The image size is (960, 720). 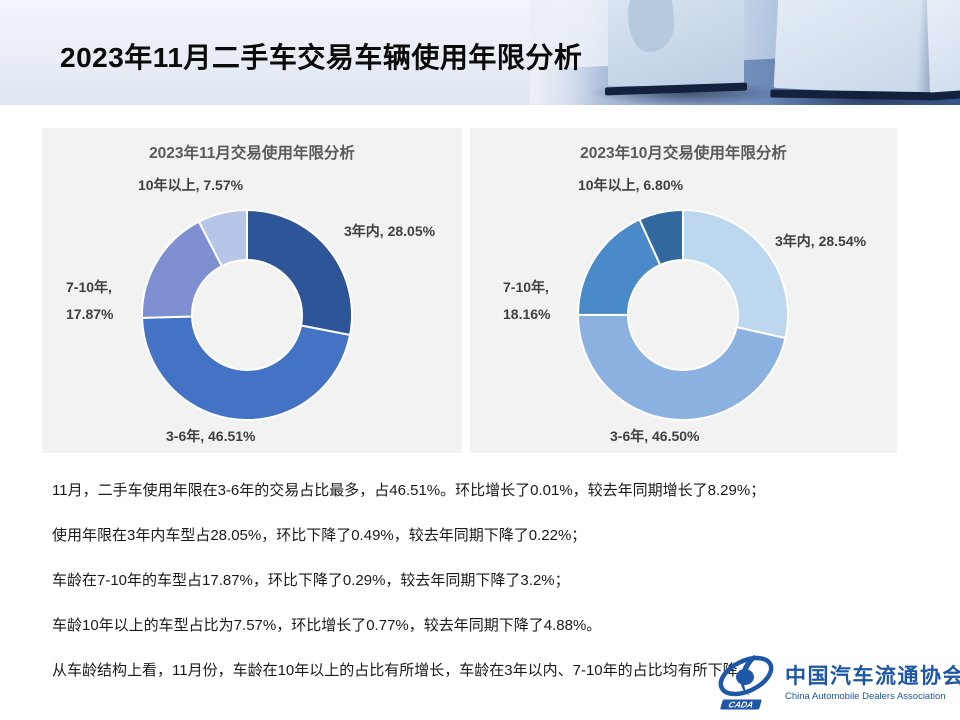 What do you see at coordinates (527, 314) in the screenshot?
I see `data-label-7to10-line2: 18.16%` at bounding box center [527, 314].